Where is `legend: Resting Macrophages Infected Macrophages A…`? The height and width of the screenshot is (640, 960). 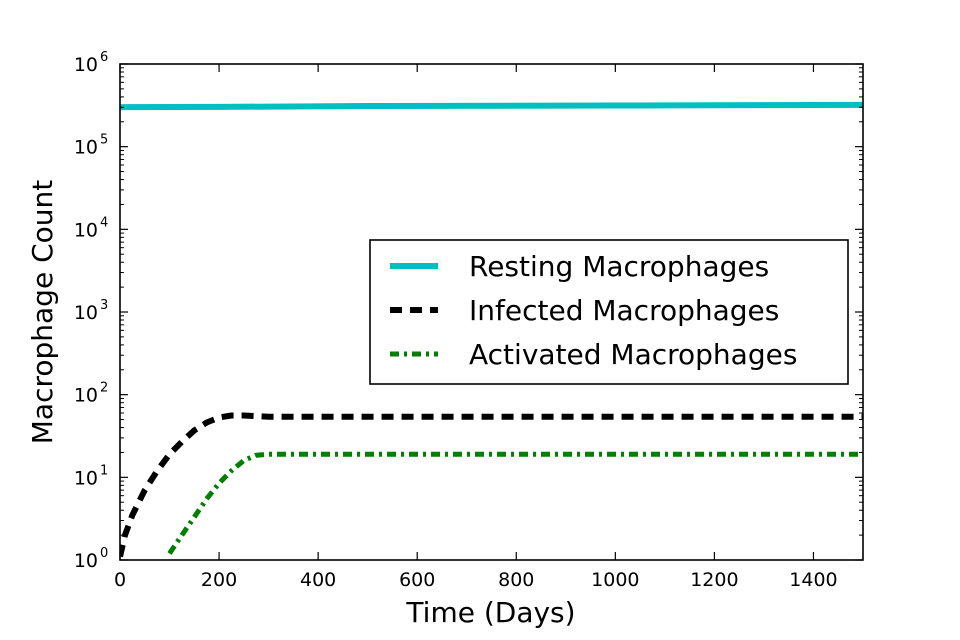
legend: Resting Macrophages Infected Macrophages A… is located at coordinates (609, 312).